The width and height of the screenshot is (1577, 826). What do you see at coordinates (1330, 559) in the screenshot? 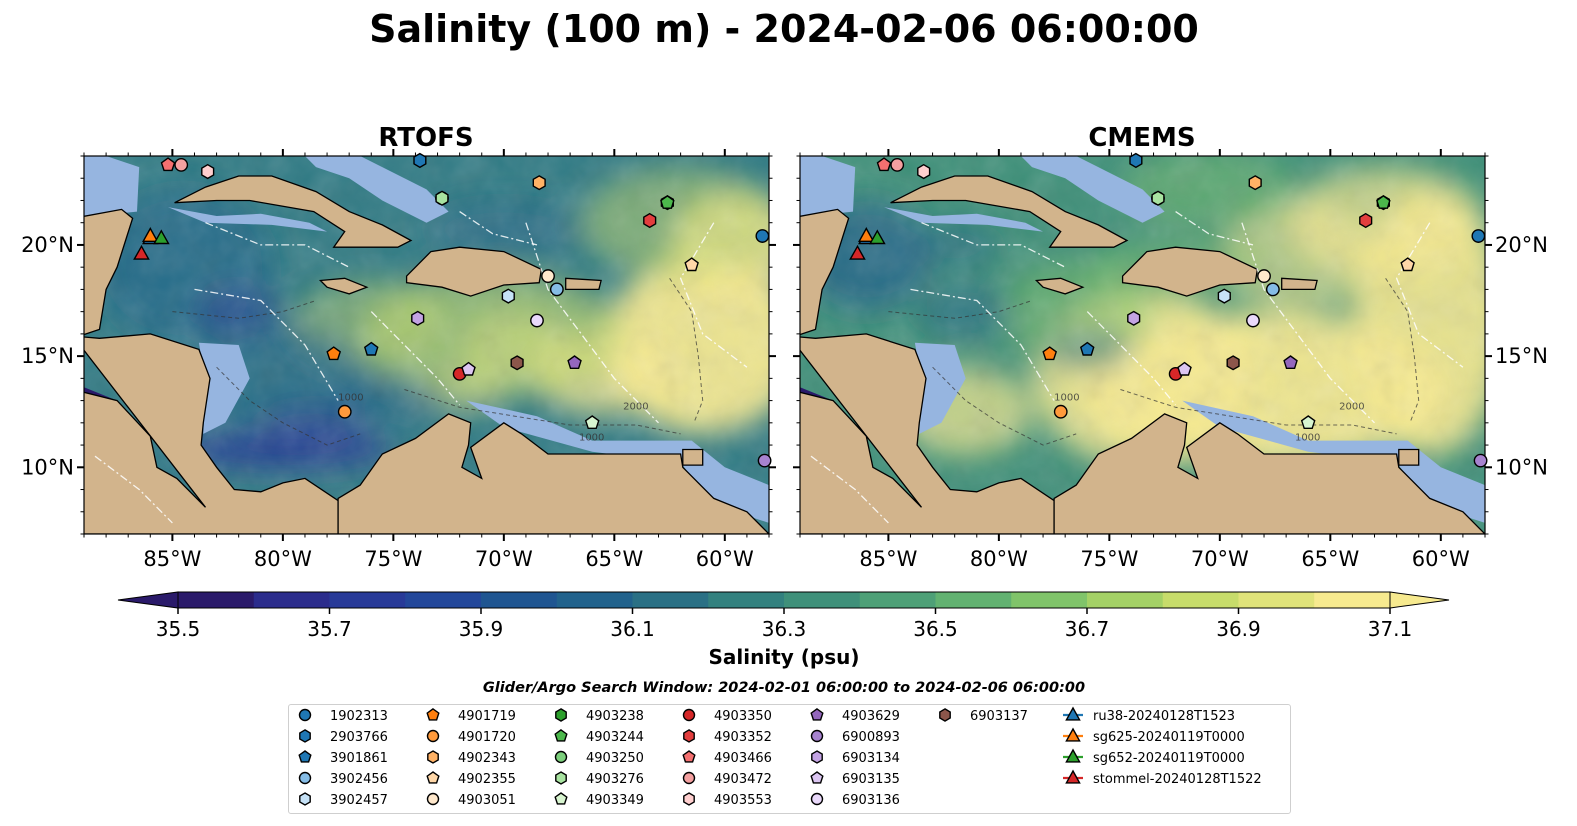
I see `x-tick-label: 65°W` at bounding box center [1330, 559].